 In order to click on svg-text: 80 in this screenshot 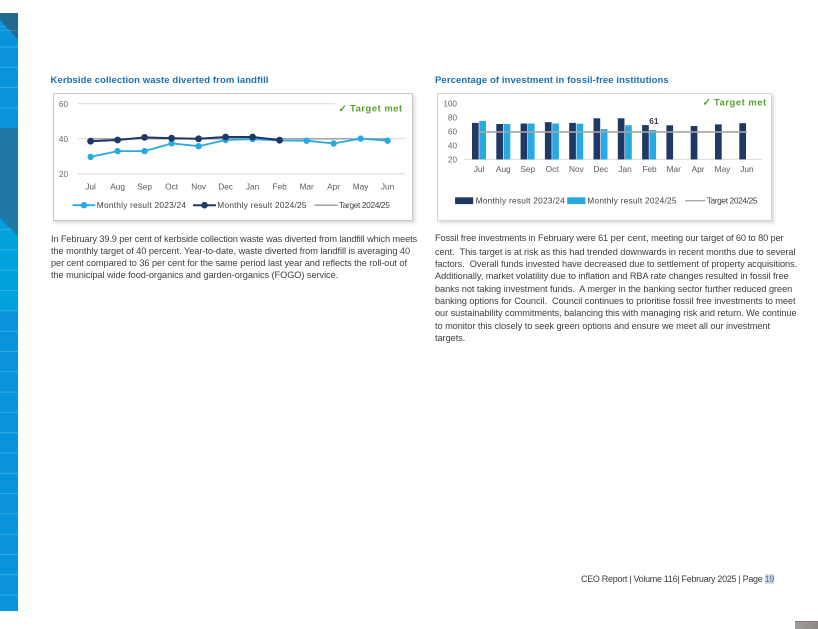, I will do `click(453, 118)`.